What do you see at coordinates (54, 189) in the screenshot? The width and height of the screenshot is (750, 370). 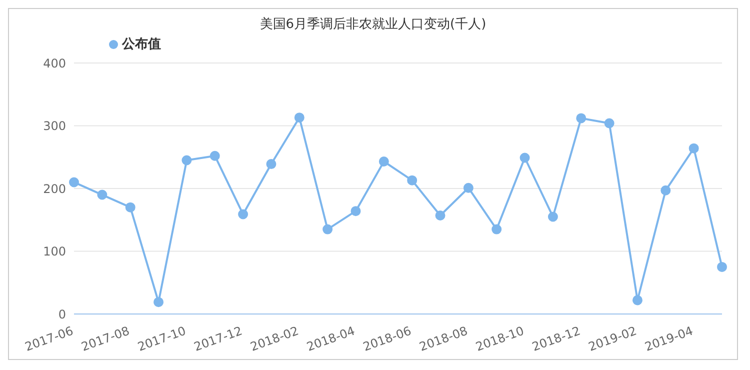 I see `y-tick-label: 200` at bounding box center [54, 189].